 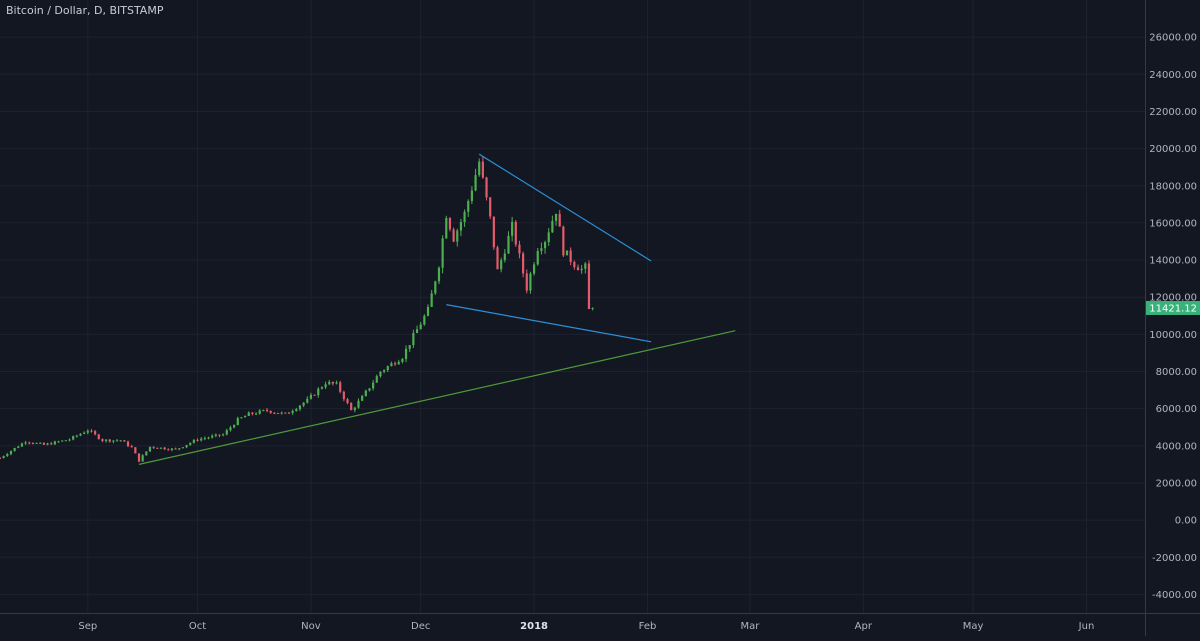 I want to click on x-tick-label: 2018, so click(x=534, y=626).